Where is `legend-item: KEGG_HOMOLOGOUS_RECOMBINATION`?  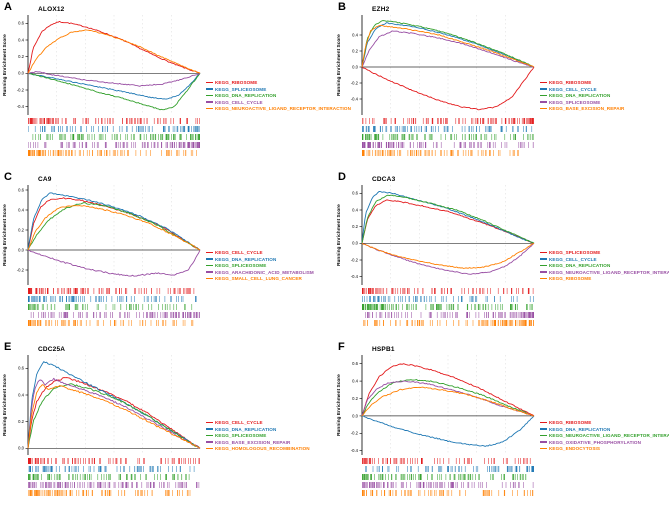
legend-item: KEGG_HOMOLOGOUS_RECOMBINATION is located at coordinates (269, 448).